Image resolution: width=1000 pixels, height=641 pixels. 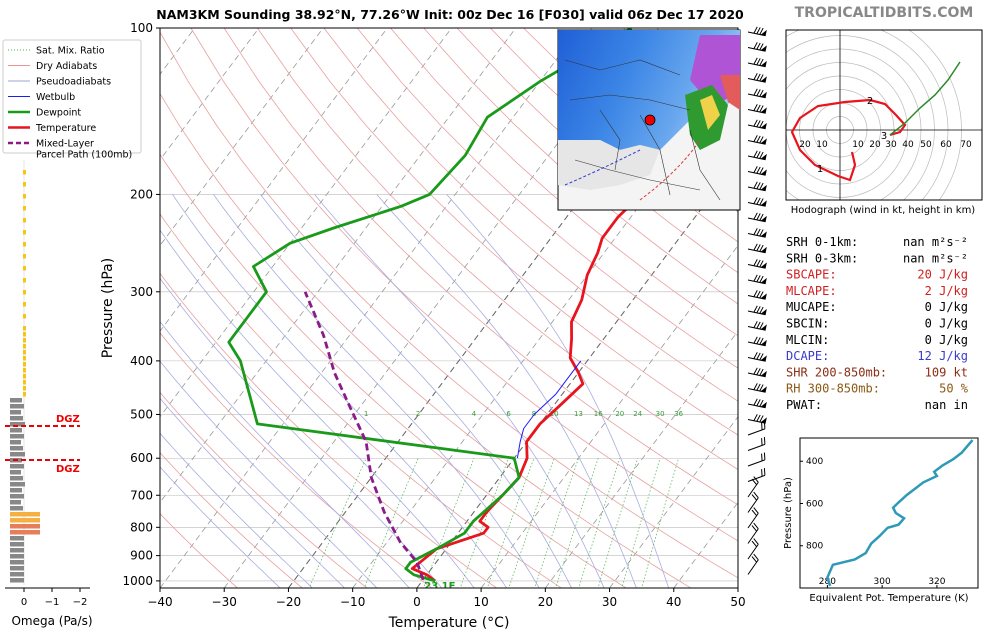 What do you see at coordinates (888, 598) in the screenshot?
I see `theta-e-xlabel: Equivalent Pot. Temperature (K)` at bounding box center [888, 598].